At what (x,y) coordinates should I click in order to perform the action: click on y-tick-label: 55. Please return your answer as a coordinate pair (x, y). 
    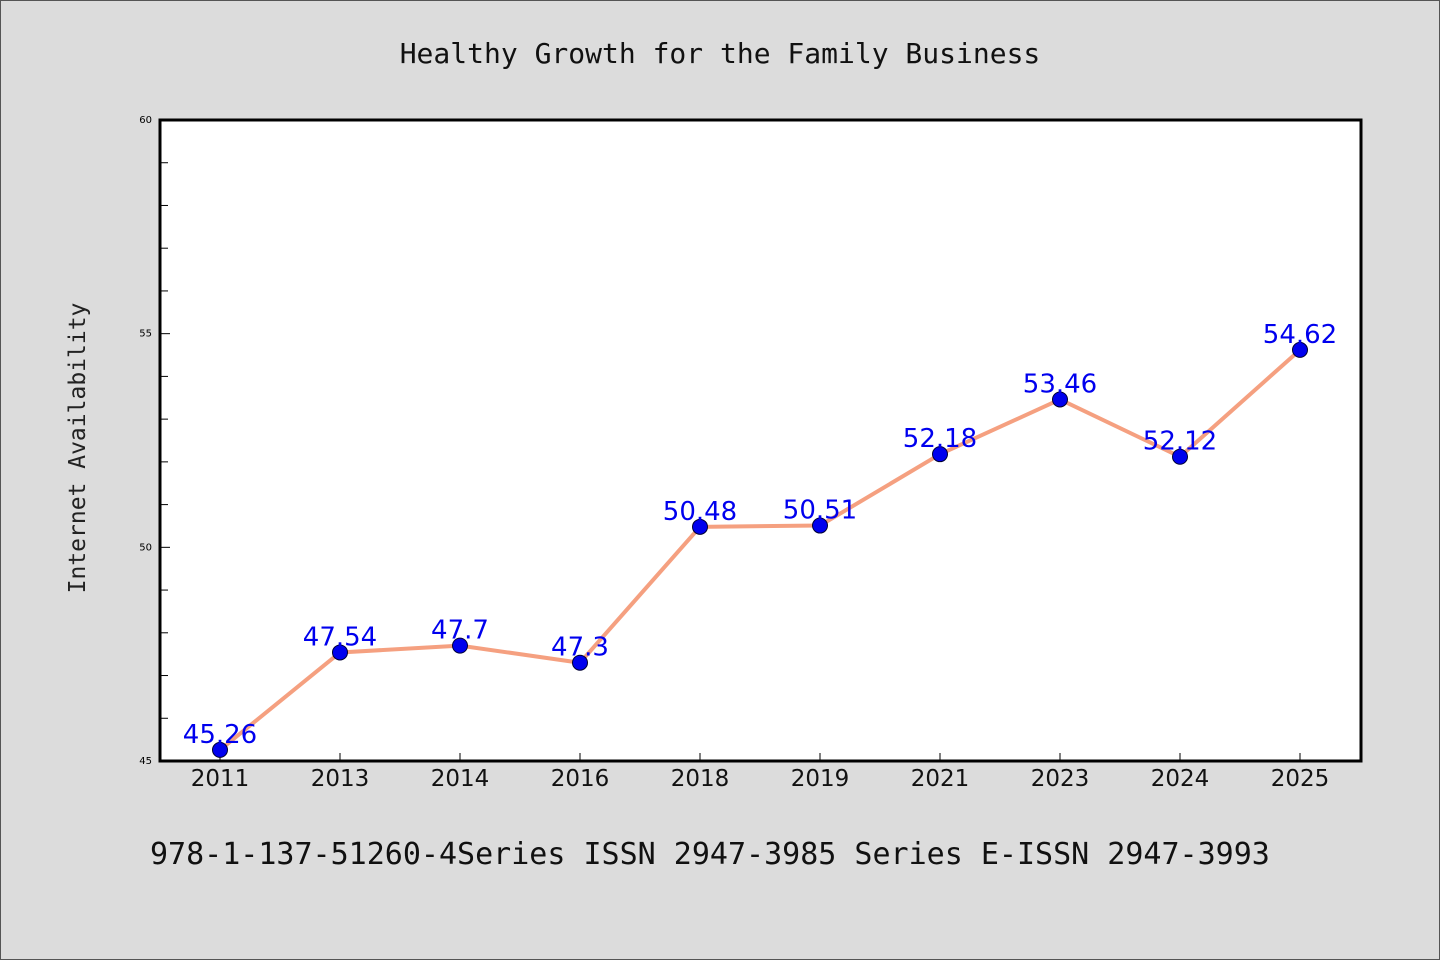
    Looking at the image, I should click on (145, 334).